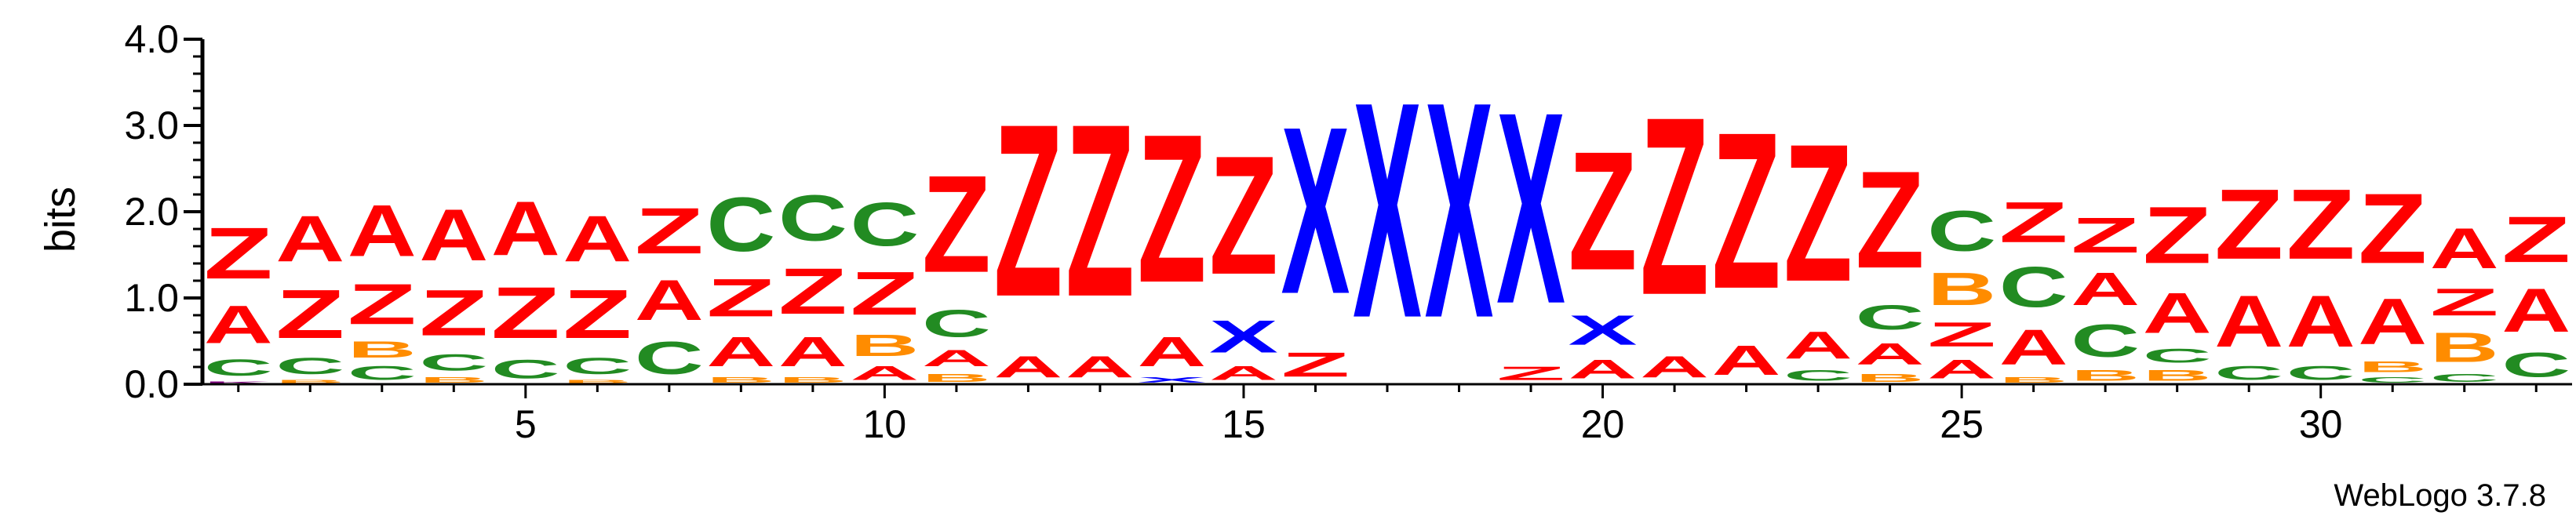  I want to click on x-tick-label: 5, so click(526, 424).